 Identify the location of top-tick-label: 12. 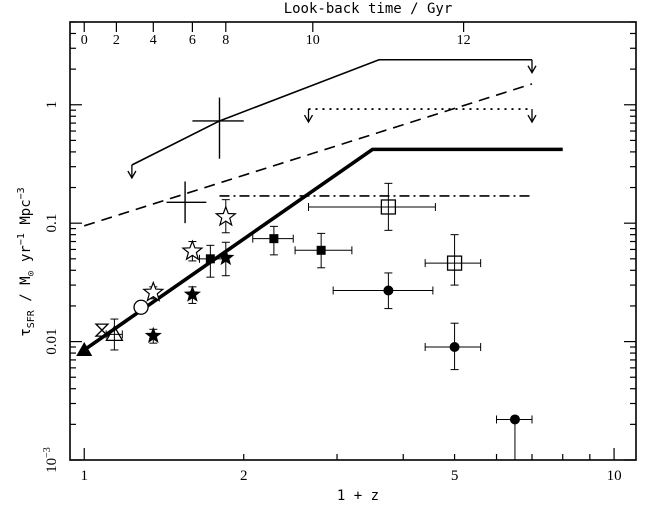
(464, 40).